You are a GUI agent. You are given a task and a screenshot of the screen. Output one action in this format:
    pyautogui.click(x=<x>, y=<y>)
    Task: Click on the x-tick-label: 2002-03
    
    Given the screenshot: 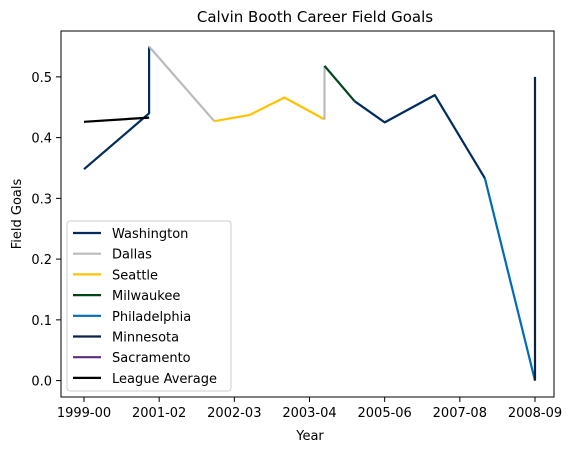 What is the action you would take?
    pyautogui.click(x=234, y=413)
    